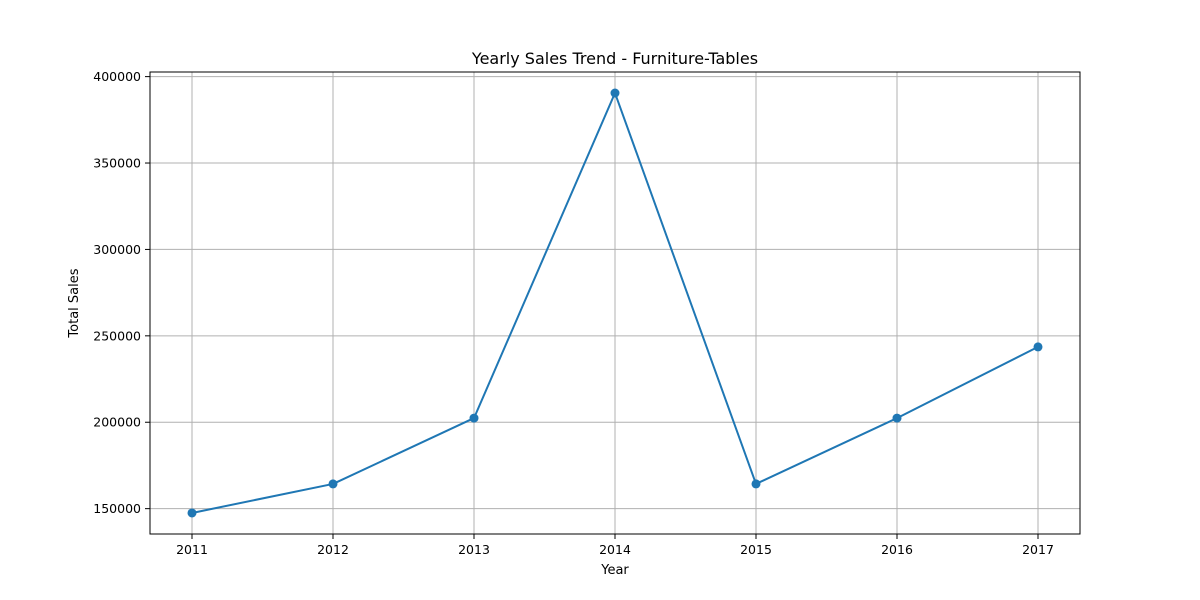 The image size is (1200, 600). I want to click on x-tick-label: 2011, so click(192, 549).